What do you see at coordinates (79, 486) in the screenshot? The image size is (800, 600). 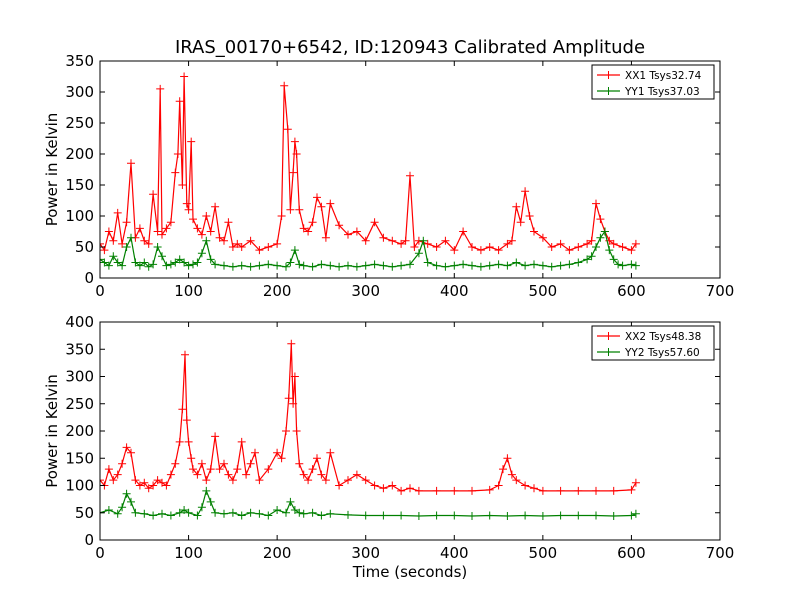 I see `y-tick-label: 100` at bounding box center [79, 486].